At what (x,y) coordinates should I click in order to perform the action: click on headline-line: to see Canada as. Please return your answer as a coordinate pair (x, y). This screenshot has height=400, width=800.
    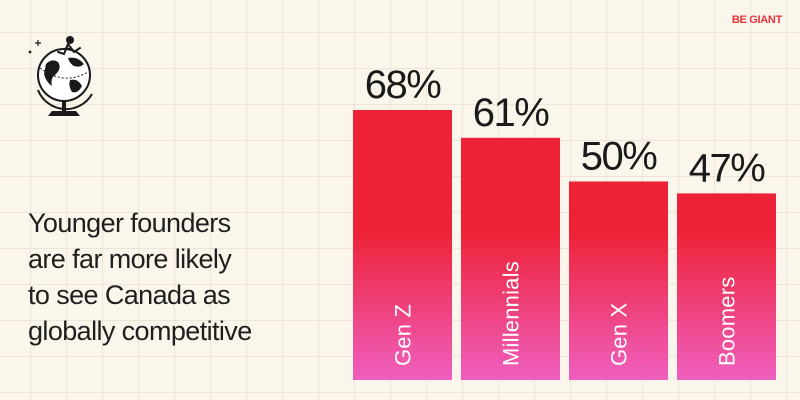
    Looking at the image, I should click on (129, 295).